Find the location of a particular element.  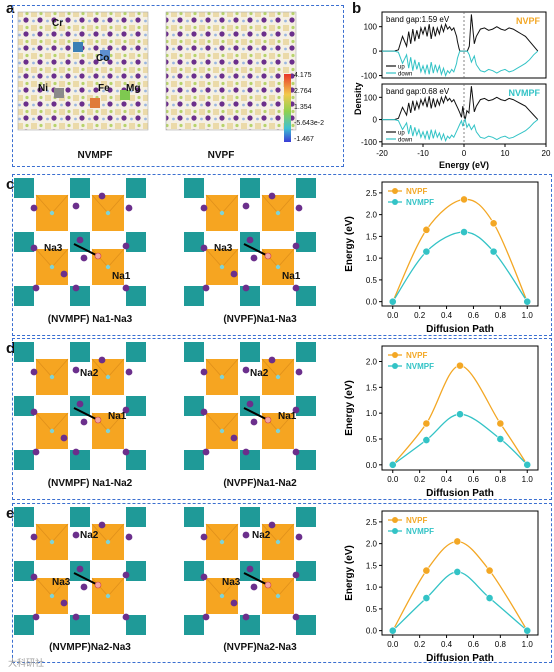

panel-letter-d: d is located at coordinates (11, 348).